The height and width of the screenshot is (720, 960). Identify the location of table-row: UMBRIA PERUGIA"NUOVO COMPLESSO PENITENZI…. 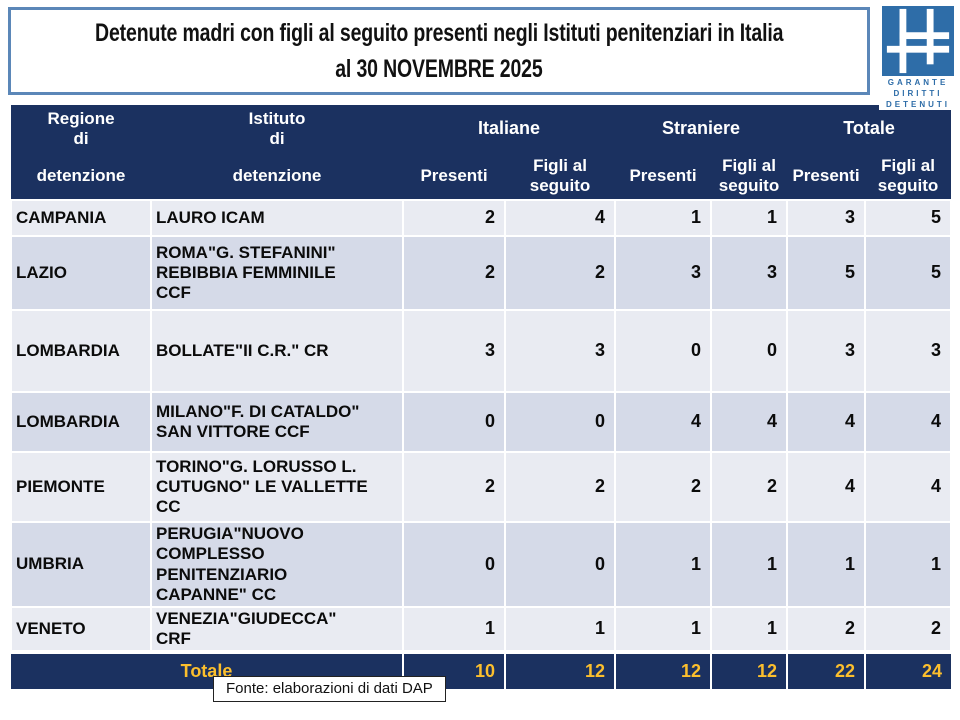
(481, 564).